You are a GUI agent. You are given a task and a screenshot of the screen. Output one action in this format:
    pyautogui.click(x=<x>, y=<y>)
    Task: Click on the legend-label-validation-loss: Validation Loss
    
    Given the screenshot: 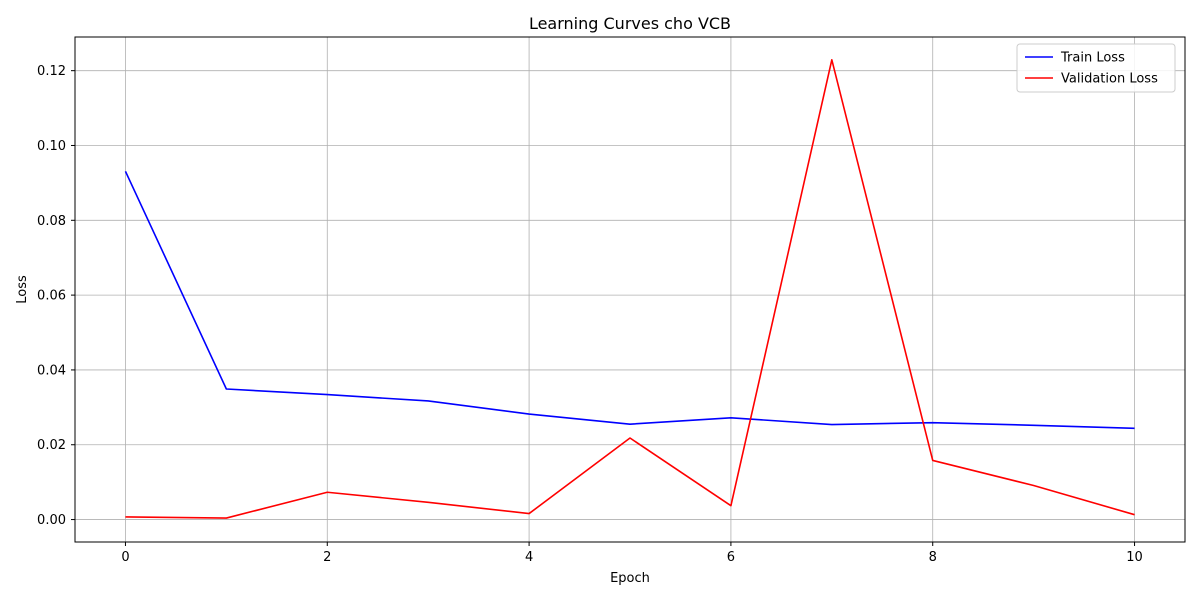 What is the action you would take?
    pyautogui.click(x=1109, y=79)
    